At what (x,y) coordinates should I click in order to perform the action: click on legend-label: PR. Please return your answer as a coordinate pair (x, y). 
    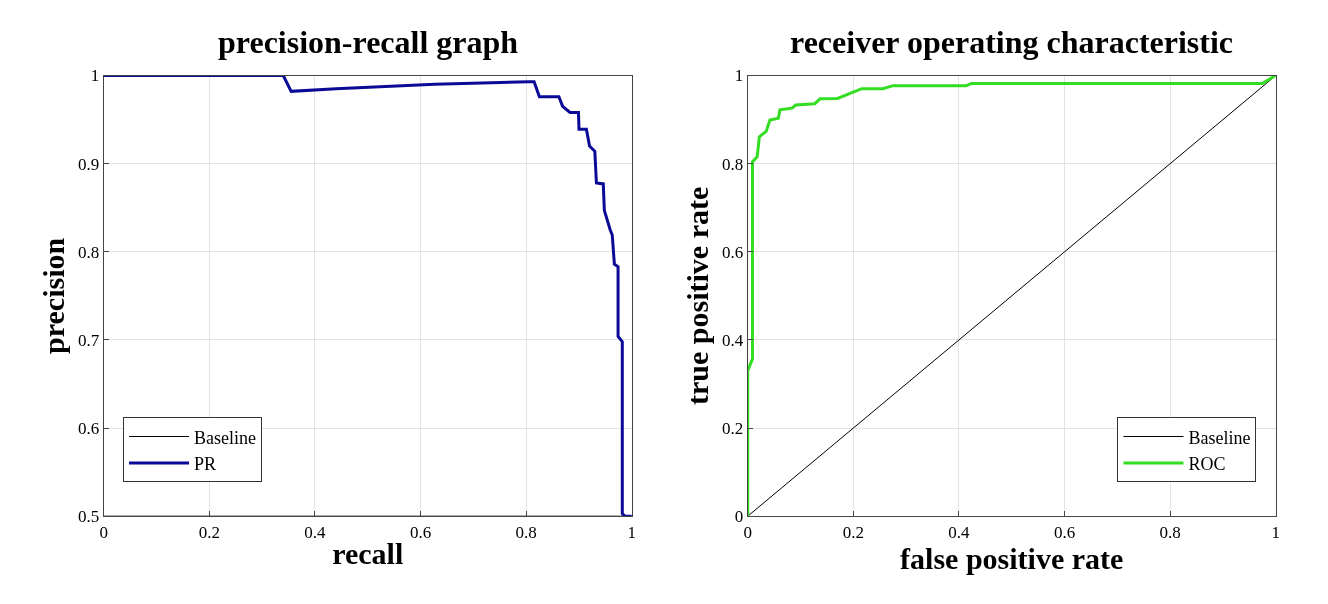
    Looking at the image, I should click on (205, 463).